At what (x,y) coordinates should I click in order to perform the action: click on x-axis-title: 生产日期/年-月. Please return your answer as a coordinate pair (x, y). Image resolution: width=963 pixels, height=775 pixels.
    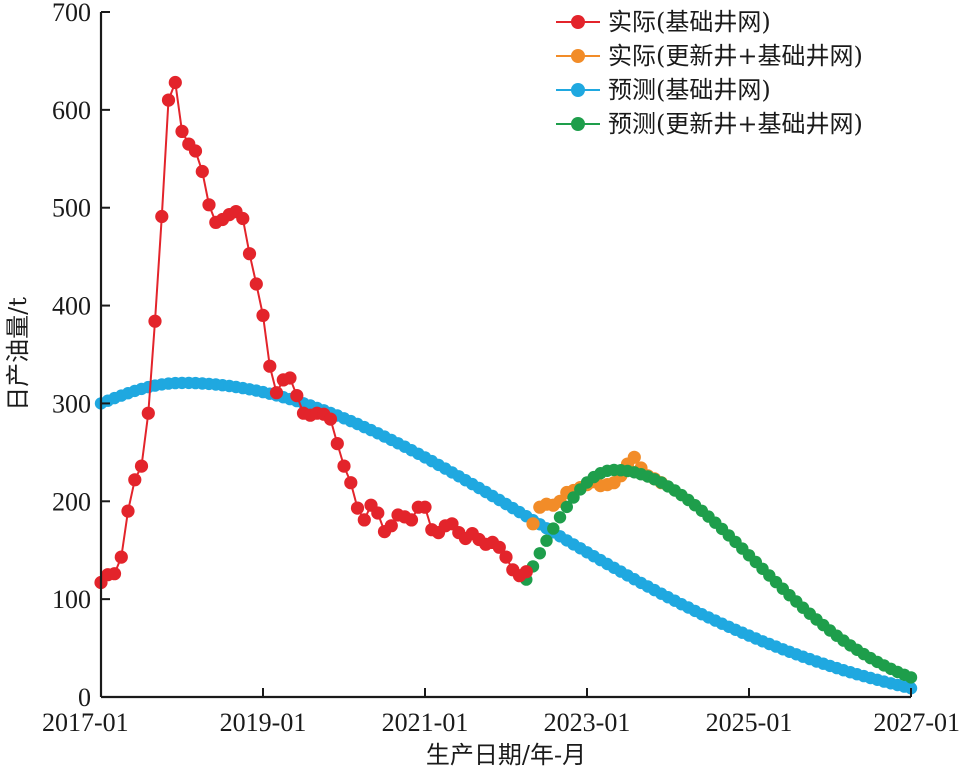
    Looking at the image, I should click on (506, 755).